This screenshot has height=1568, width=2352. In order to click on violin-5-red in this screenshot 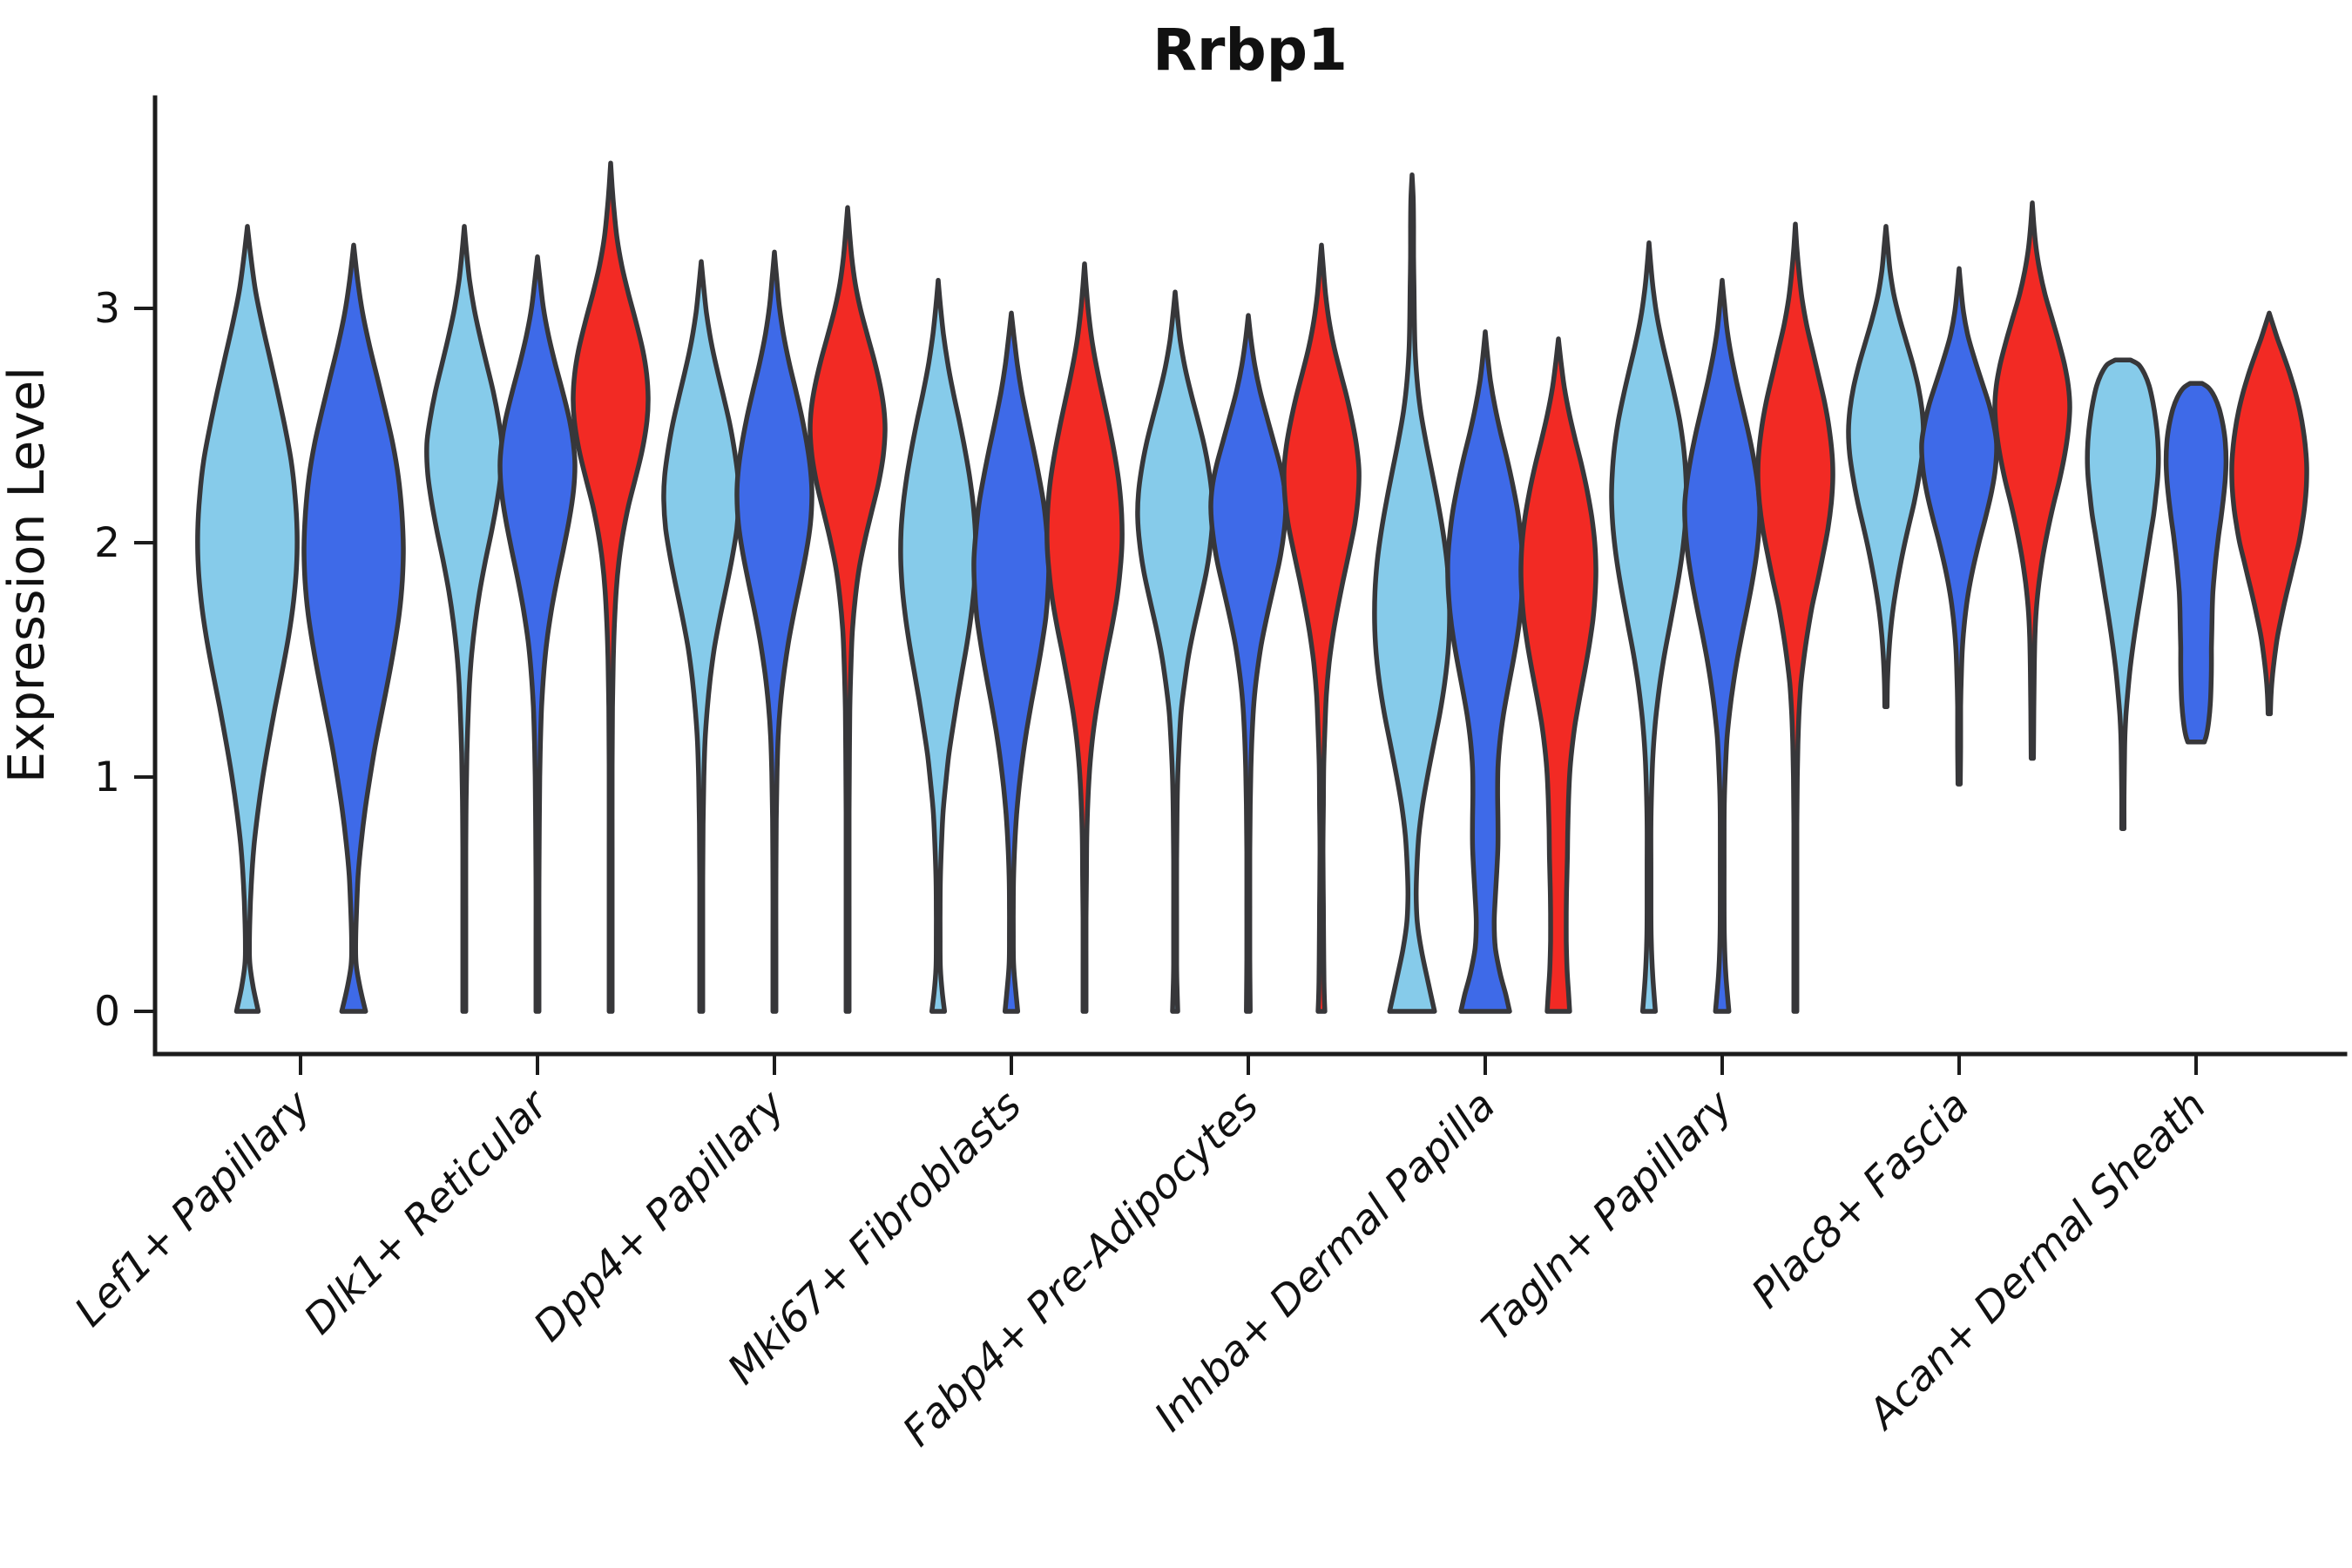, I will do `click(1558, 675)`.